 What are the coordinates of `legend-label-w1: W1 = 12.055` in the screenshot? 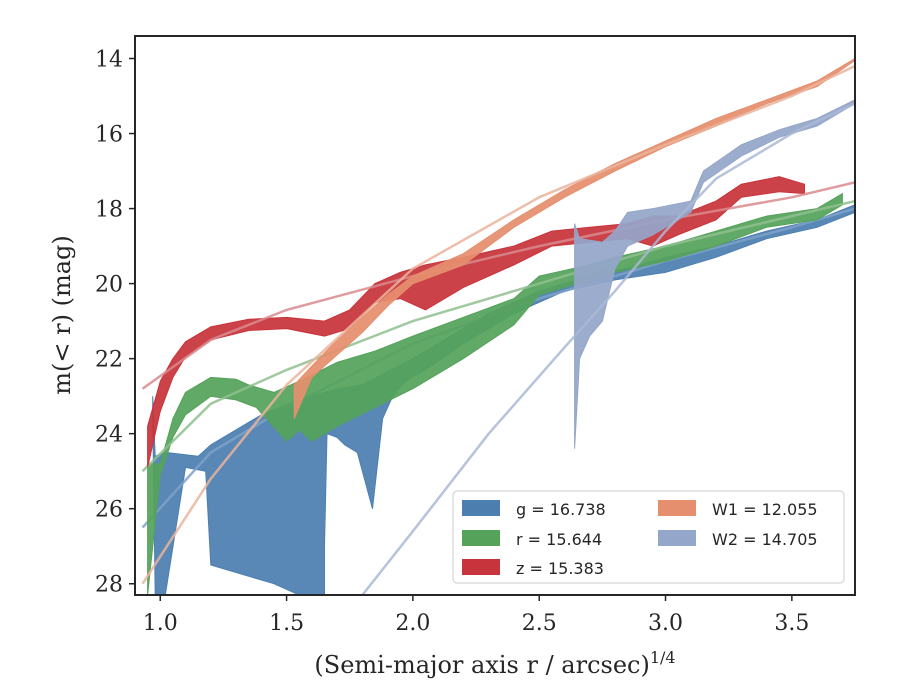 It's located at (765, 509).